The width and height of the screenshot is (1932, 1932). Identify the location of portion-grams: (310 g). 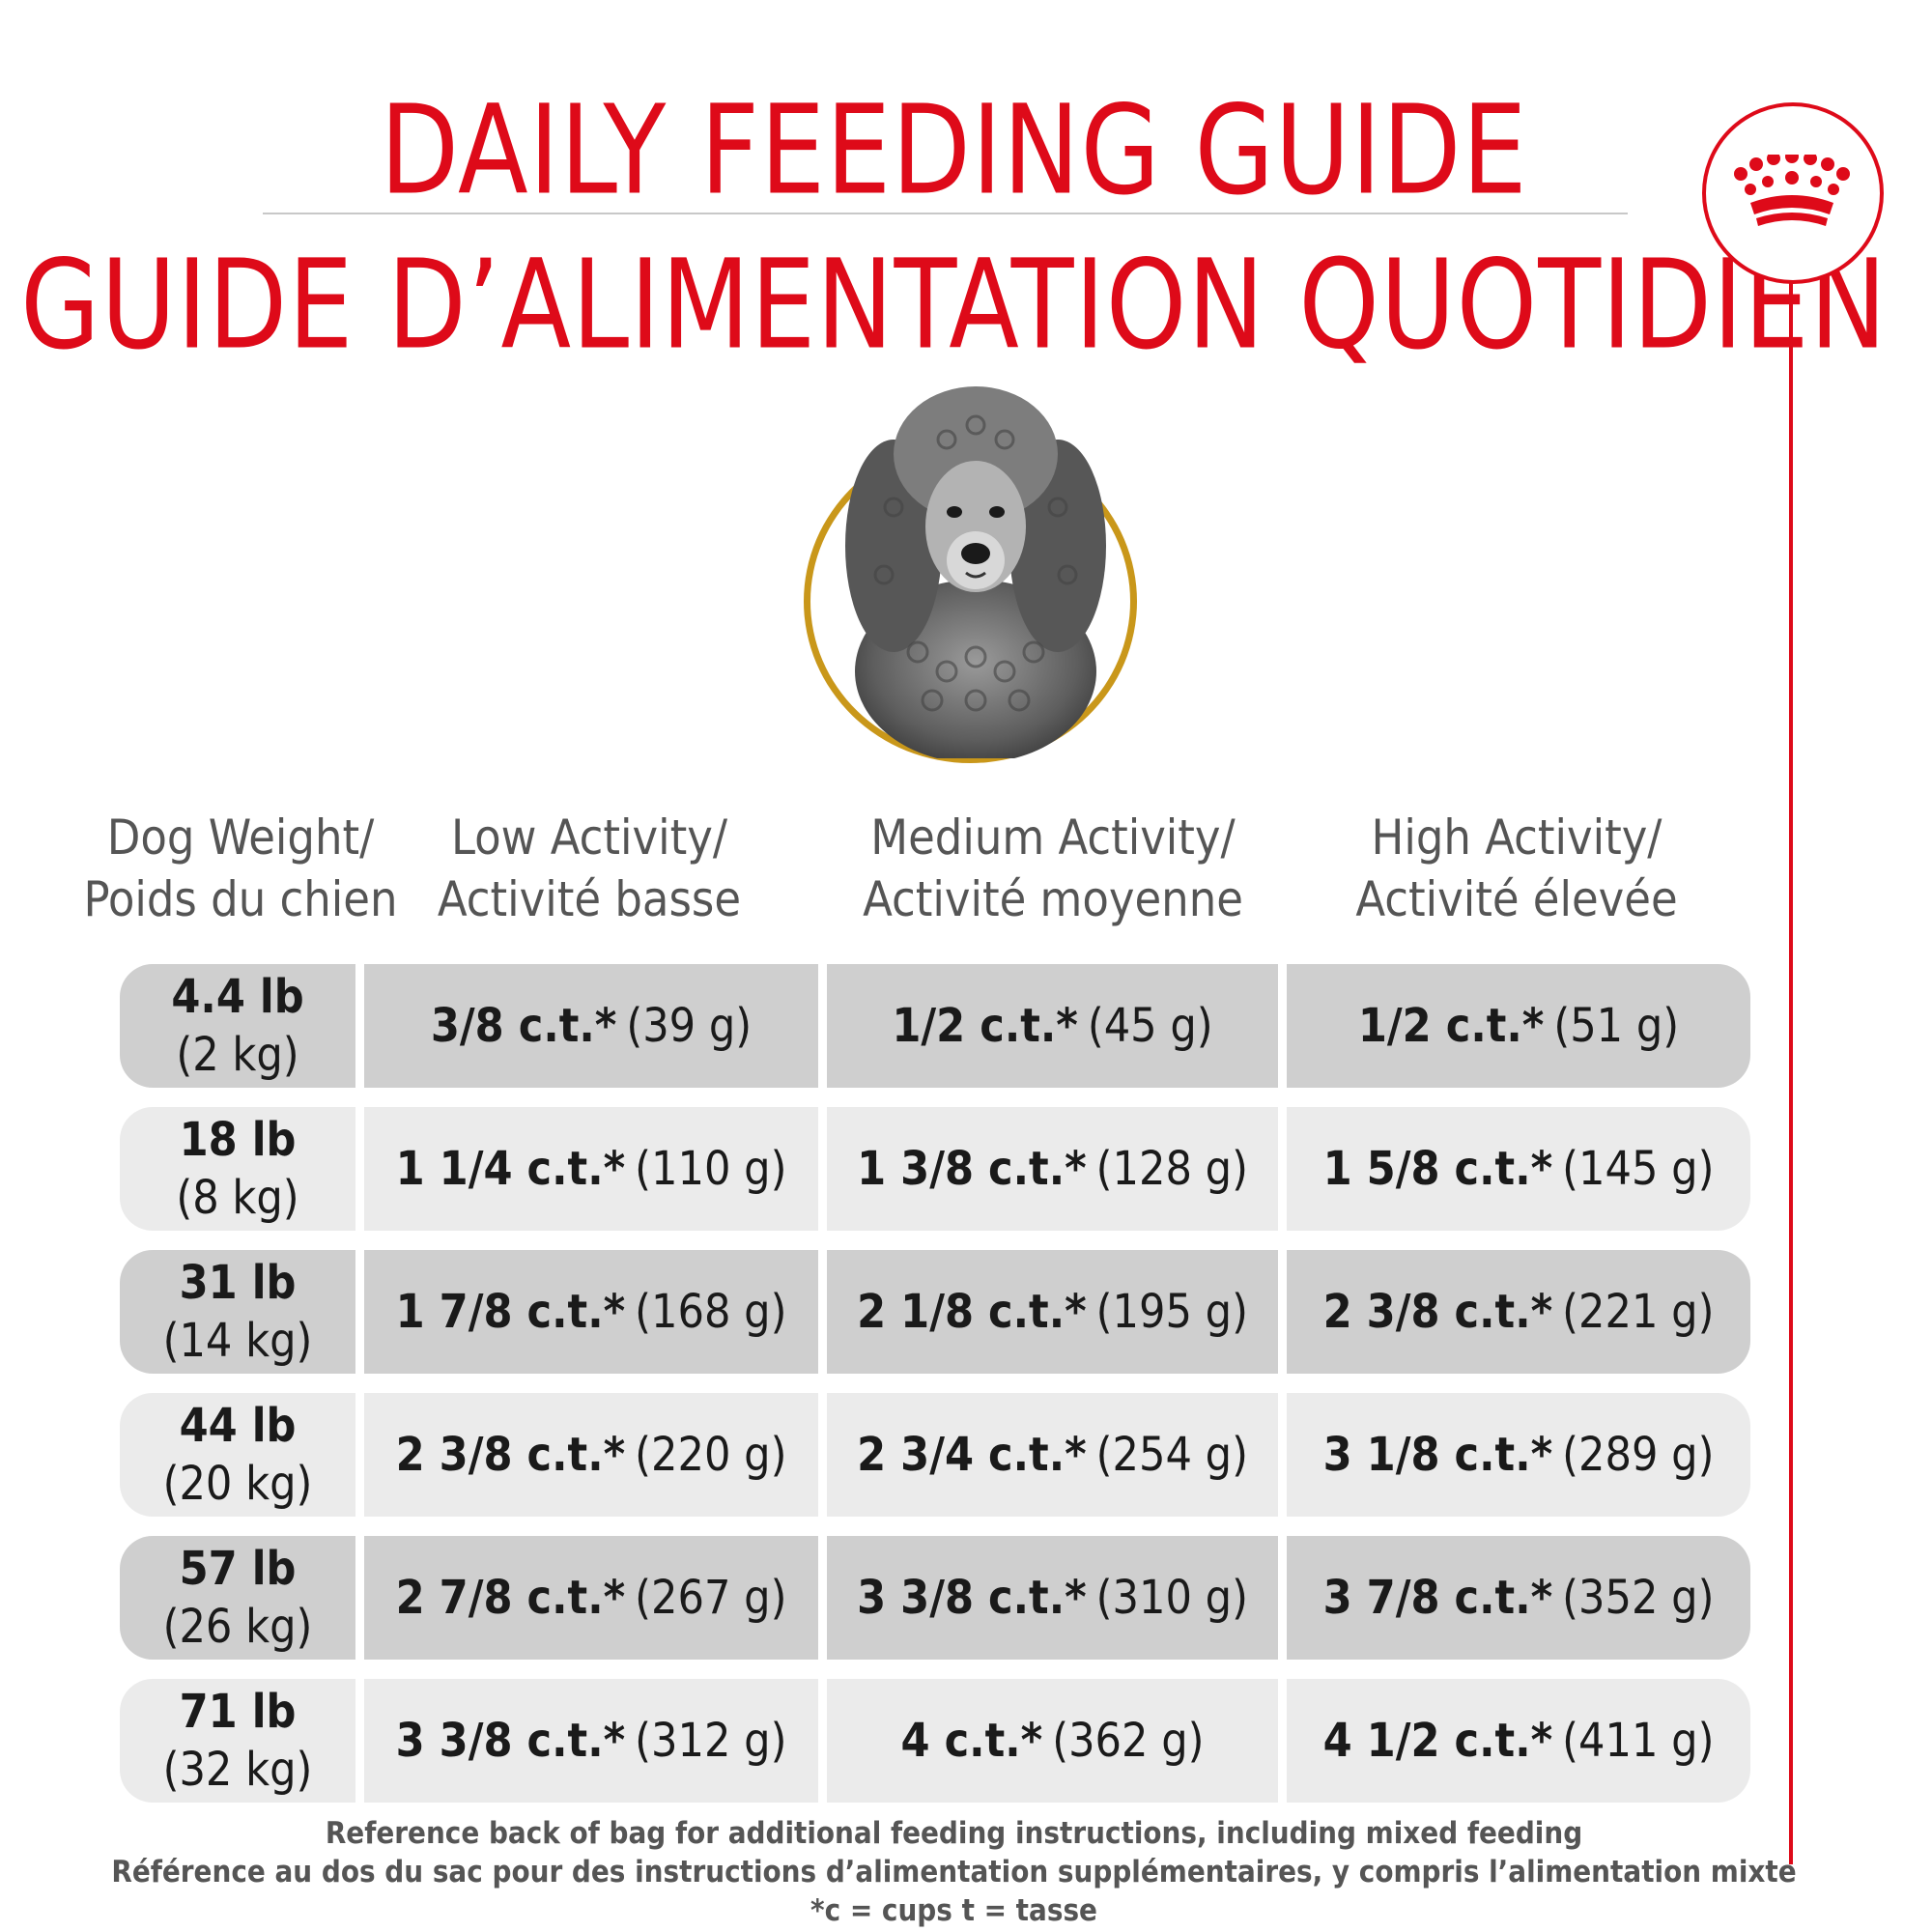
(1171, 1598).